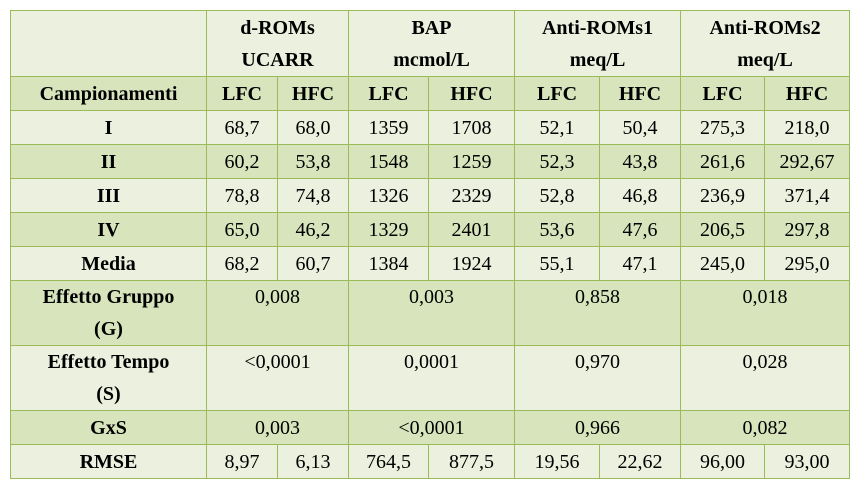 This screenshot has height=486, width=855. I want to click on header-group-bap: BAP mcmol/L, so click(432, 43).